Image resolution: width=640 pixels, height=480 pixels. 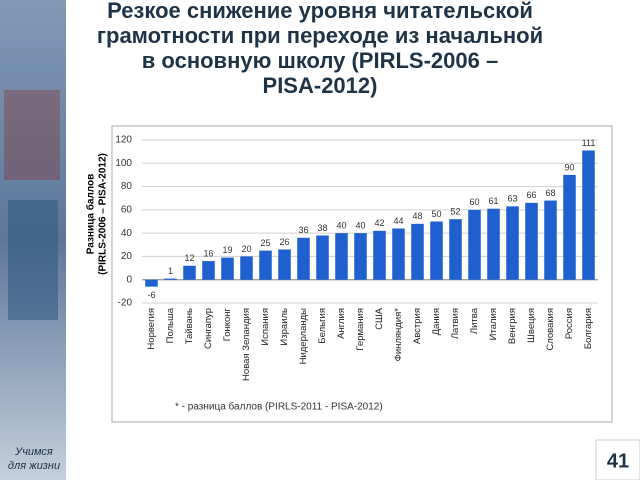 What do you see at coordinates (436, 321) in the screenshot?
I see `x-tick-label: Дания` at bounding box center [436, 321].